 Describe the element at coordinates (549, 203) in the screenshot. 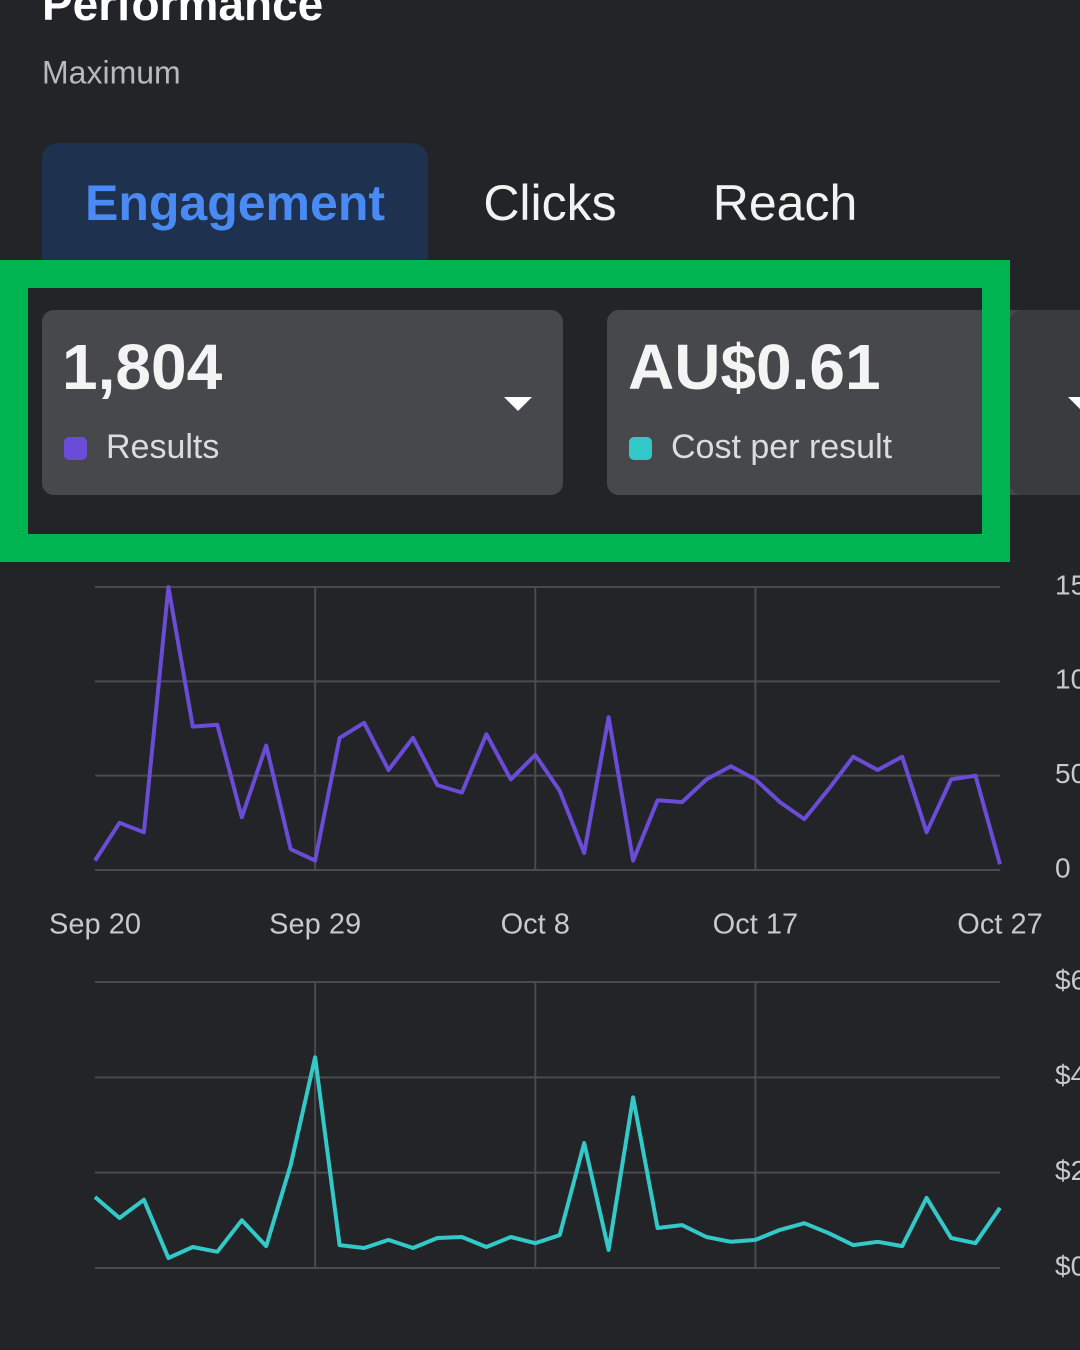

I see `tab: Clicks` at that location.